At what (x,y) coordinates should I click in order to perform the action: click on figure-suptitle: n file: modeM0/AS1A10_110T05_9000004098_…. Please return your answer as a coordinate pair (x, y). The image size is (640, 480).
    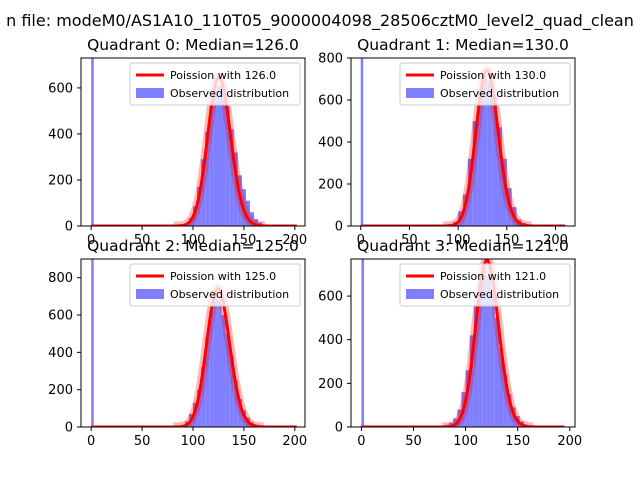
    Looking at the image, I should click on (320, 21).